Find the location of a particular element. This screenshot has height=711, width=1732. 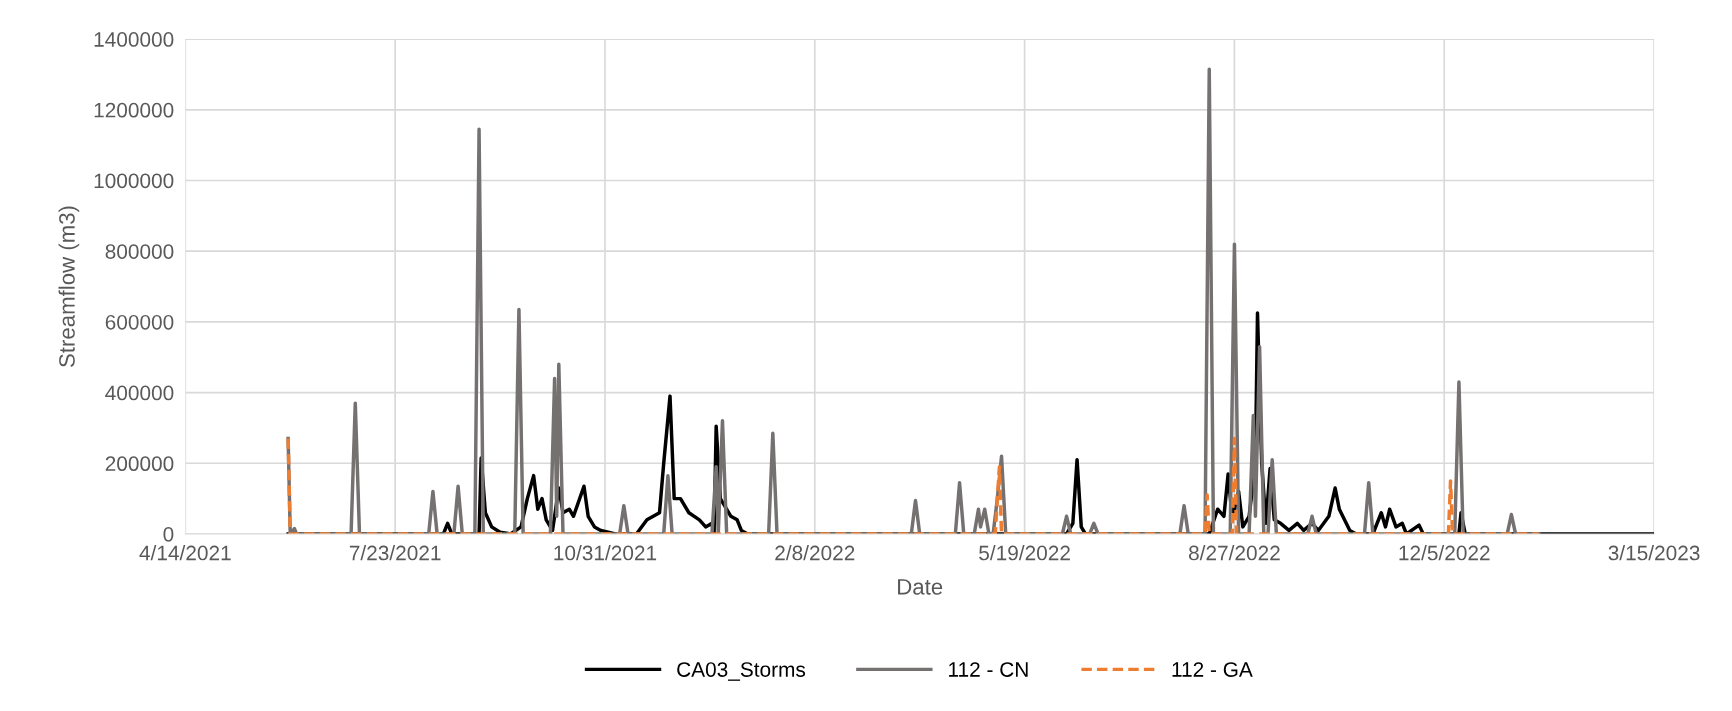

legend-label: CA03_Storms is located at coordinates (741, 671).